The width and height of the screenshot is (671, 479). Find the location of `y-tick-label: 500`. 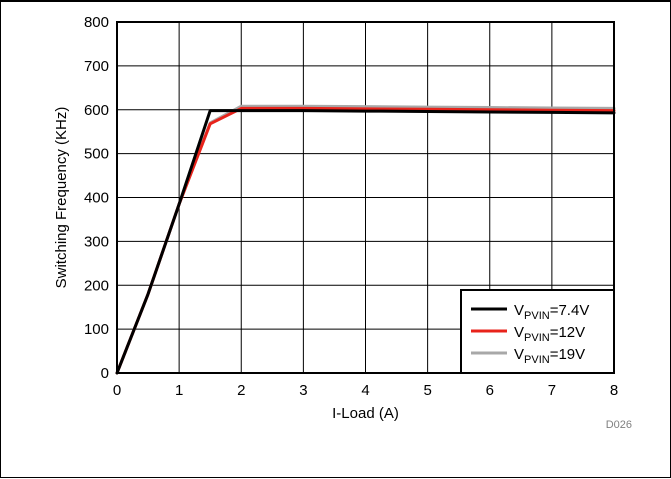

y-tick-label: 500 is located at coordinates (96, 154).